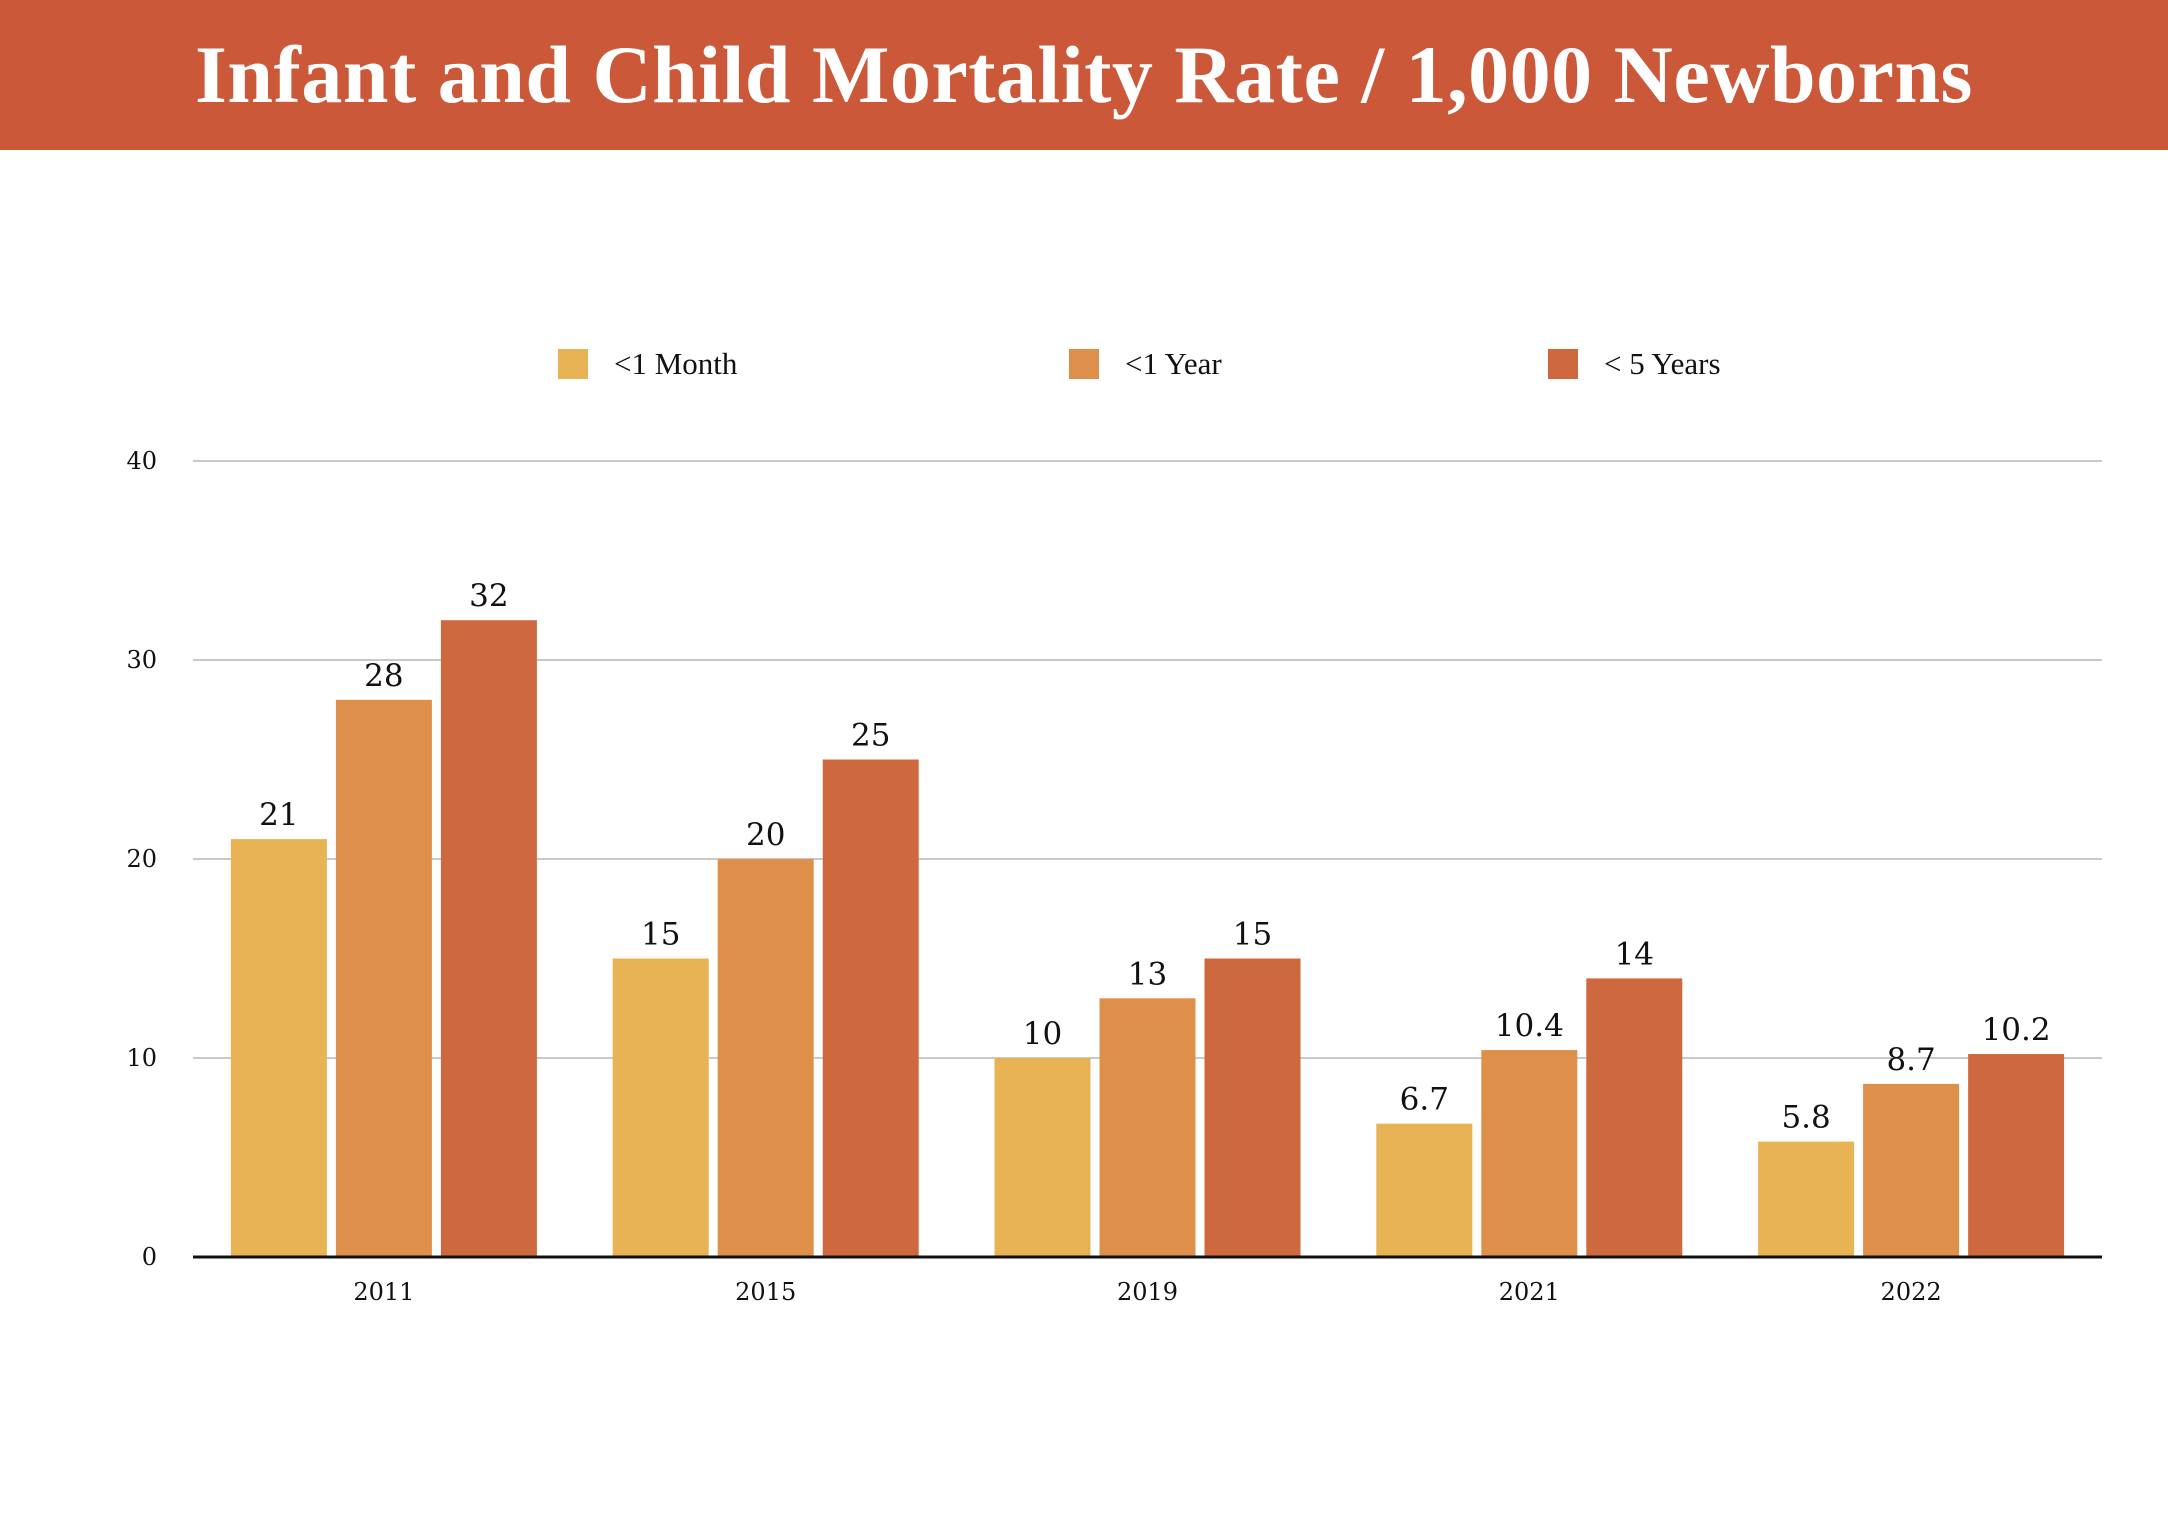 This screenshot has height=1520, width=2168. What do you see at coordinates (383, 676) in the screenshot?
I see `data-label: 28` at bounding box center [383, 676].